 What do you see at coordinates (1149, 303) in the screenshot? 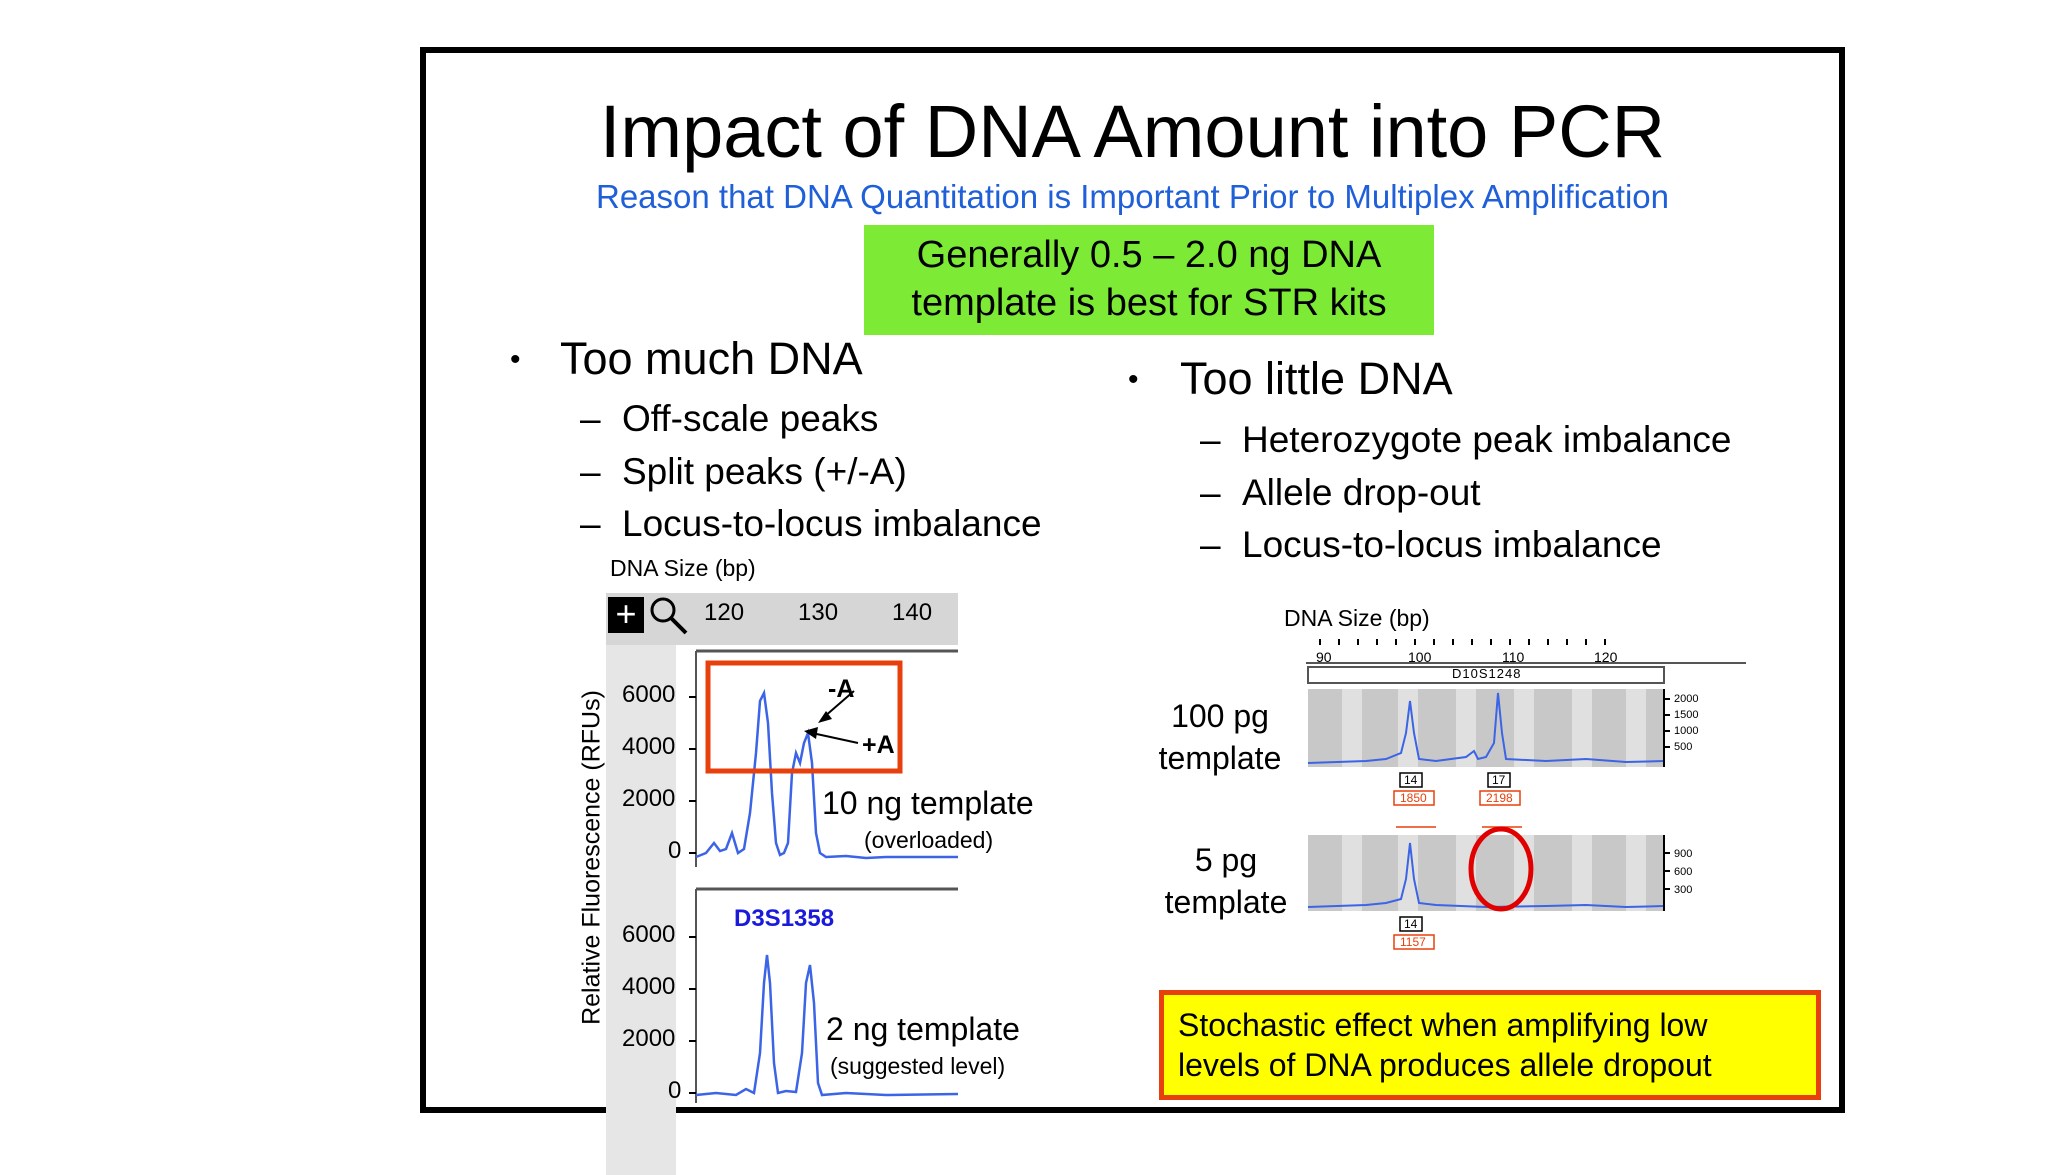
I see `recommendation-line-2: template is best for STR kits` at bounding box center [1149, 303].